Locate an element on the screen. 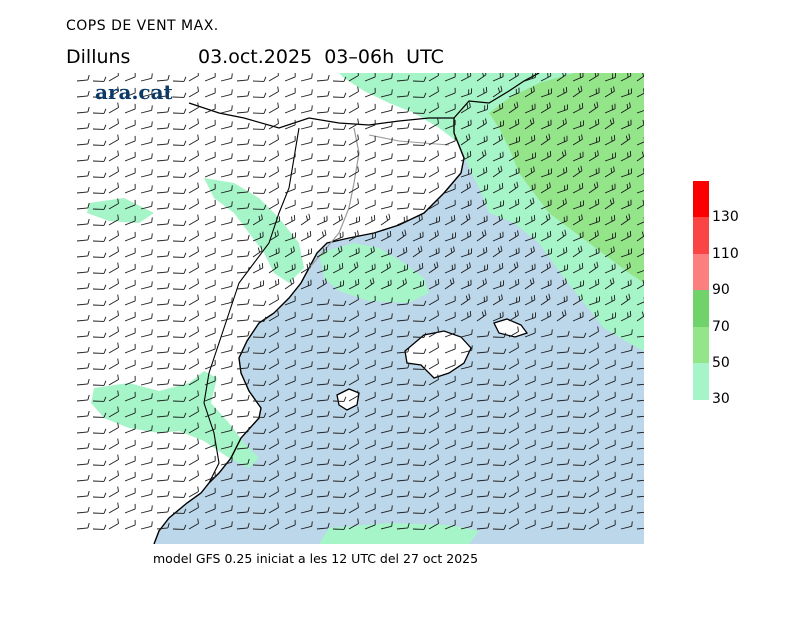  legend-label-90: 90 is located at coordinates (721, 290).